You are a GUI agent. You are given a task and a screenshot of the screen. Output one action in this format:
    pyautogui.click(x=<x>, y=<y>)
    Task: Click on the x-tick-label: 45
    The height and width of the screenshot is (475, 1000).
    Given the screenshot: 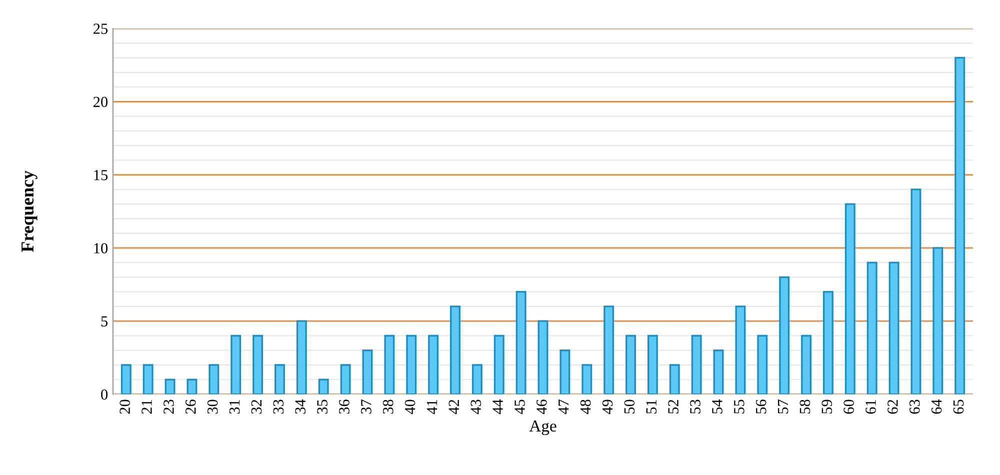 What is the action you would take?
    pyautogui.click(x=519, y=407)
    